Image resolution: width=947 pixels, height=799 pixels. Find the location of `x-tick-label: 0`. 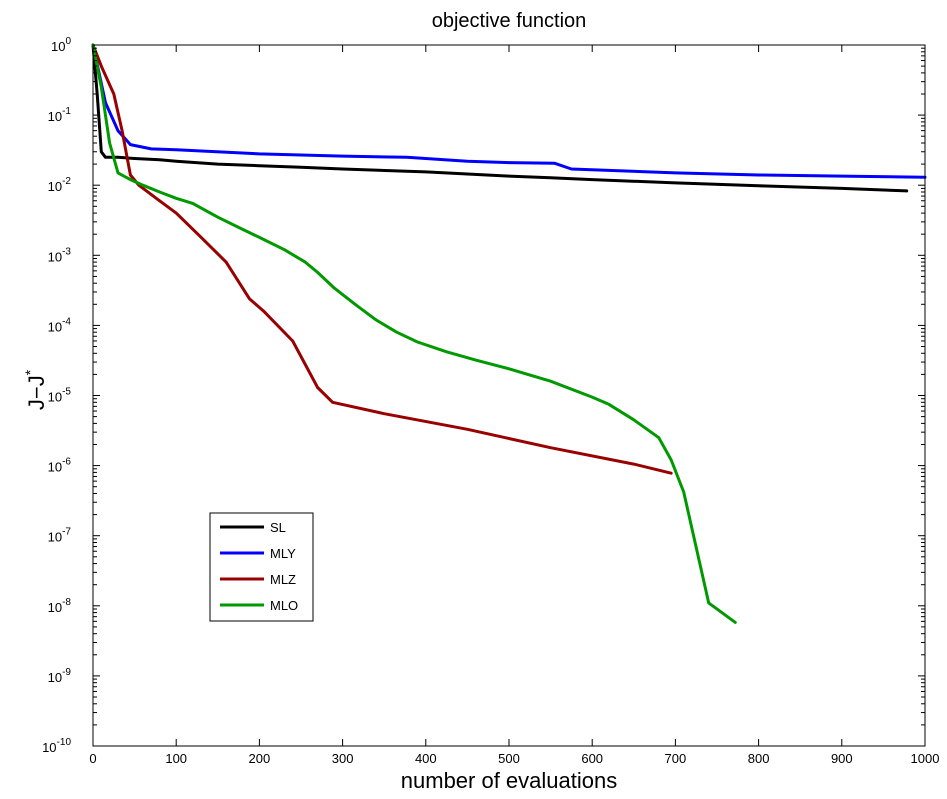

x-tick-label: 0 is located at coordinates (92, 758).